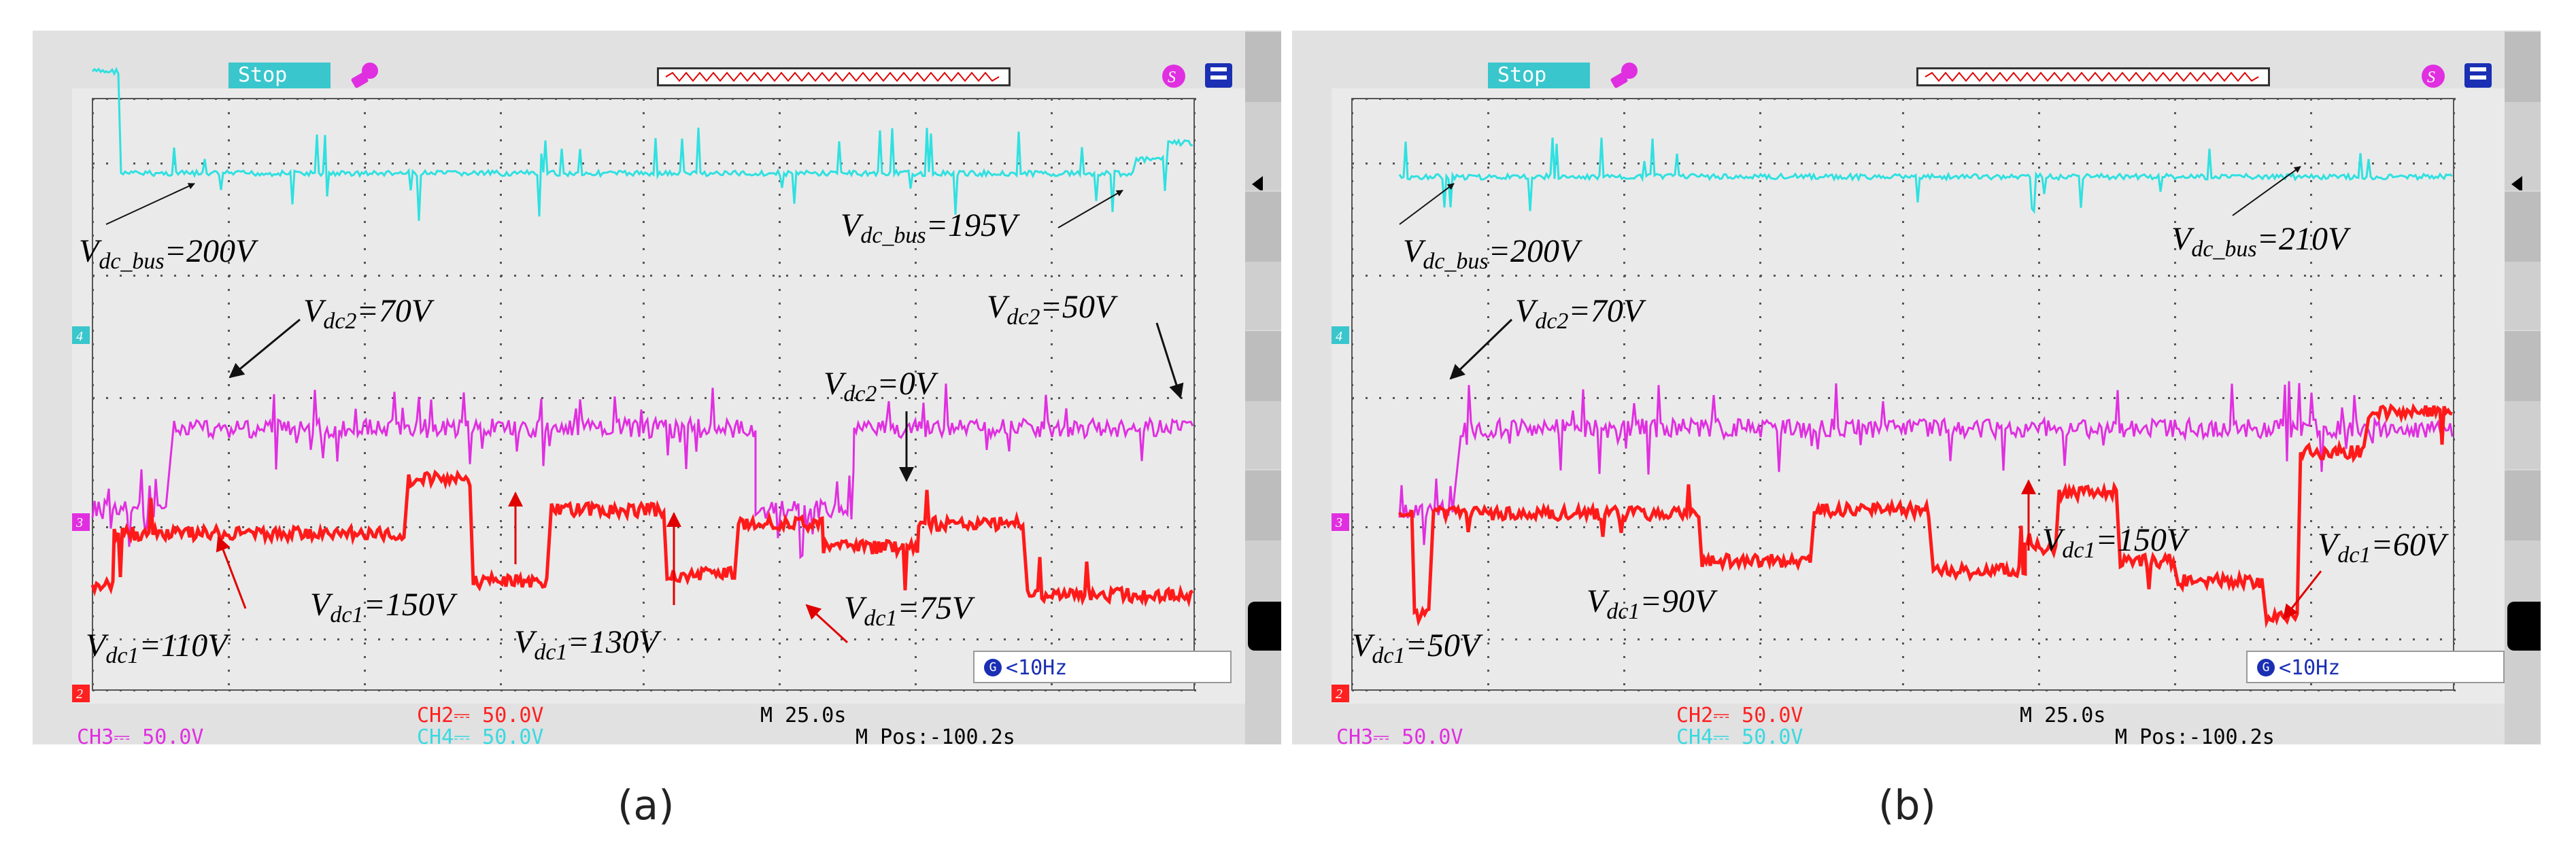  I want to click on svg-text: Vdc1=50V, so click(1417, 647).